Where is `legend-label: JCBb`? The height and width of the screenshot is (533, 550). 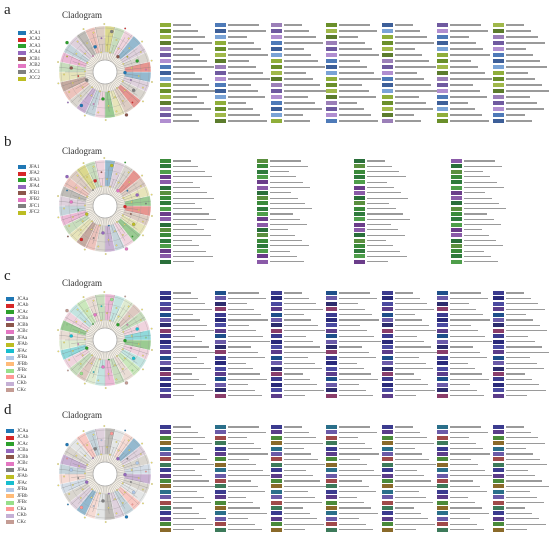
legend-label: JCBb is located at coordinates (23, 457).